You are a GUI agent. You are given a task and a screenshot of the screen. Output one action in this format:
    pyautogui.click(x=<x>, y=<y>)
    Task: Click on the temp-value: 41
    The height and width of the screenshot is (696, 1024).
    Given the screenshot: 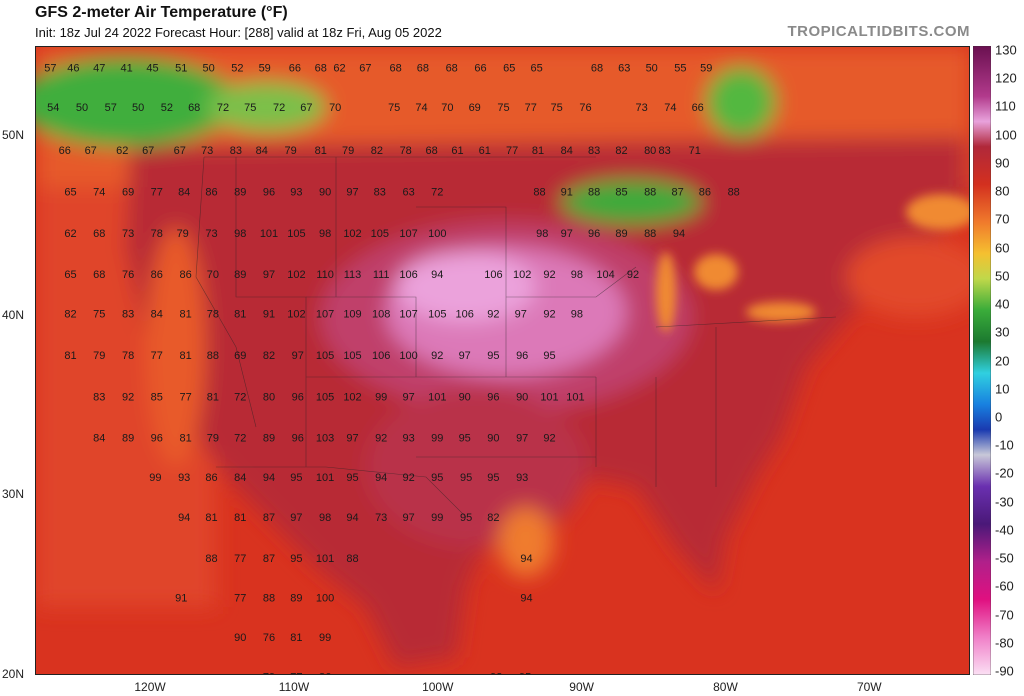 What is the action you would take?
    pyautogui.click(x=126, y=69)
    